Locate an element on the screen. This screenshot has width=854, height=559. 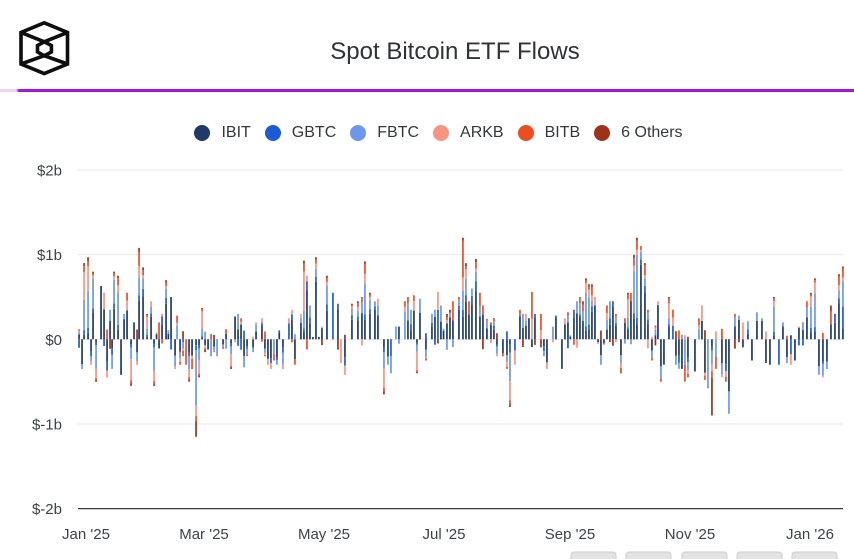
svg-text: $-1b is located at coordinates (47, 425).